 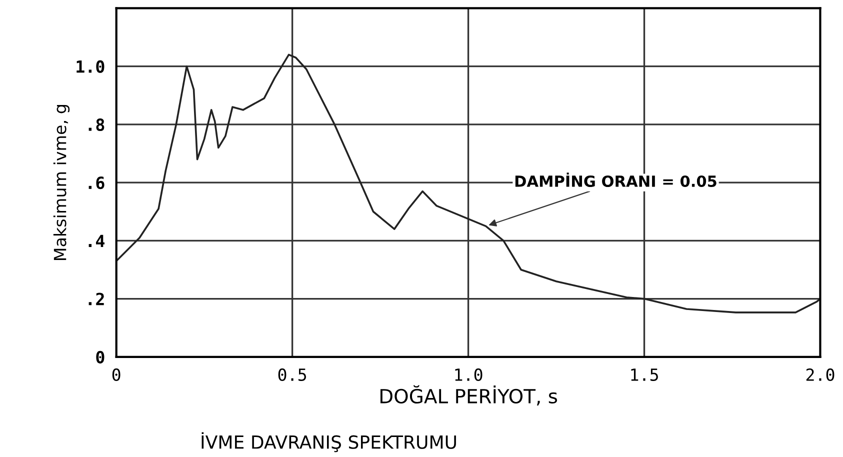 I want to click on y-tick-label: 0, so click(x=100, y=357).